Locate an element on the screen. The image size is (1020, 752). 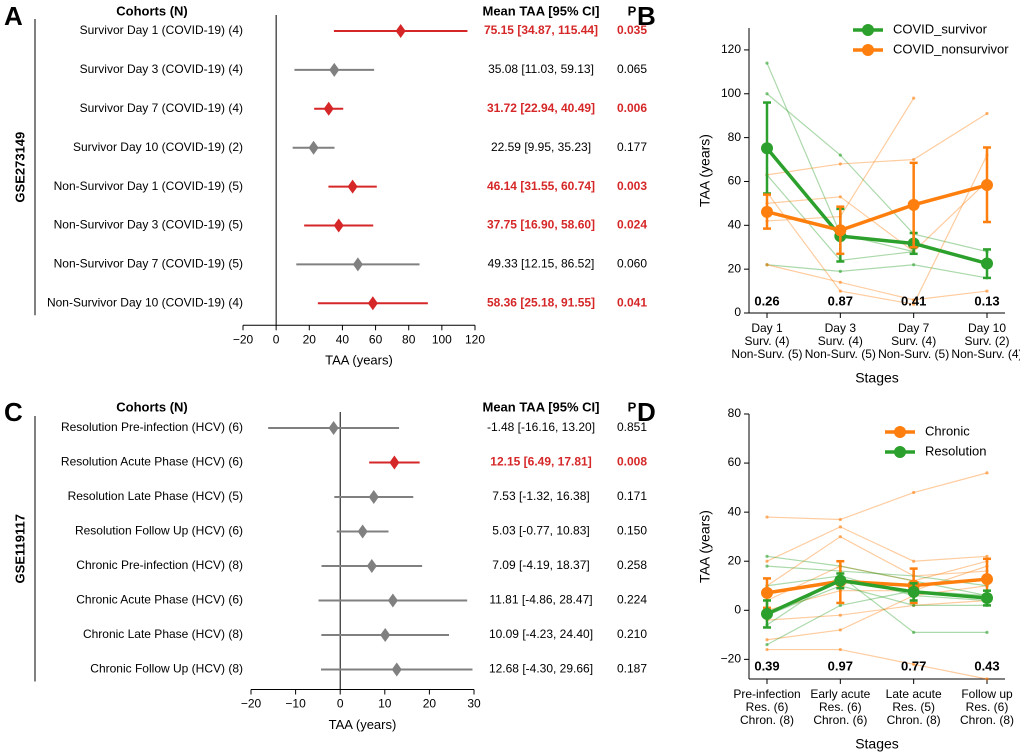
legend-label: Chronic is located at coordinates (947, 430).